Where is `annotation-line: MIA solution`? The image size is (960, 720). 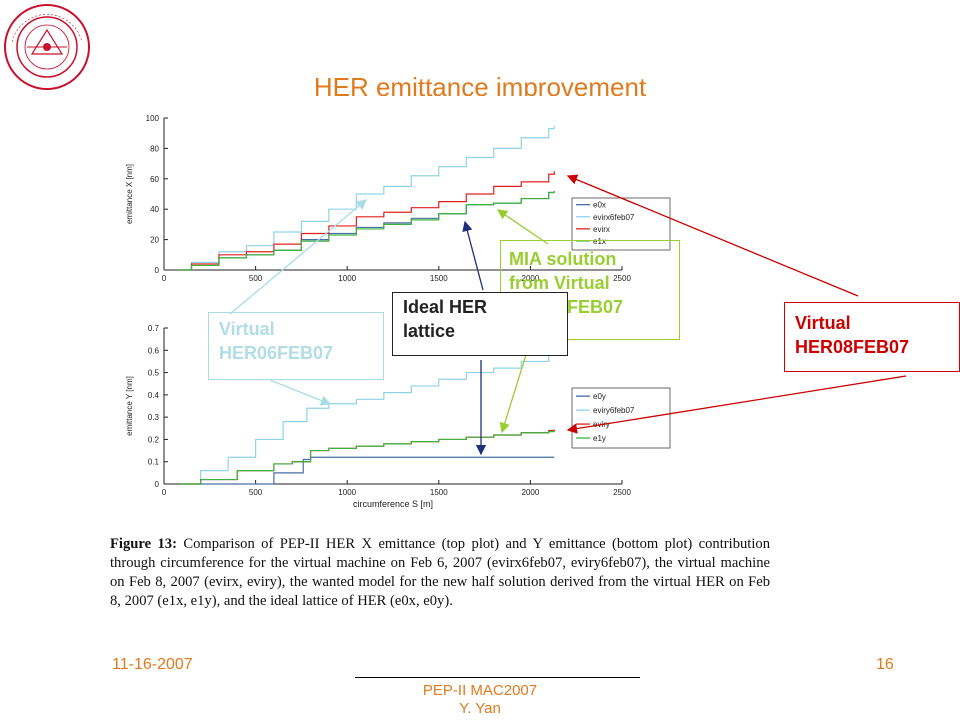 annotation-line: MIA solution is located at coordinates (563, 259).